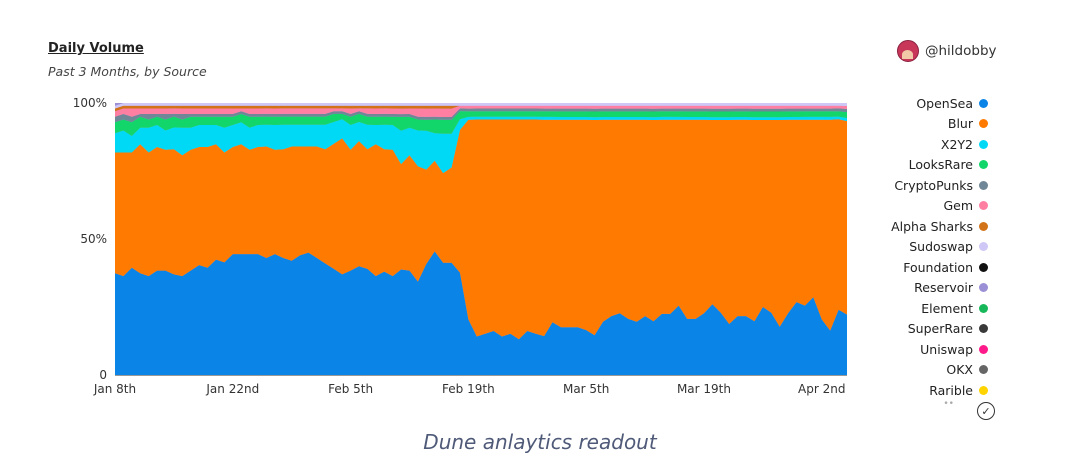 Image resolution: width=1080 pixels, height=468 pixels. I want to click on y-tick-label: 100%, so click(90, 103).